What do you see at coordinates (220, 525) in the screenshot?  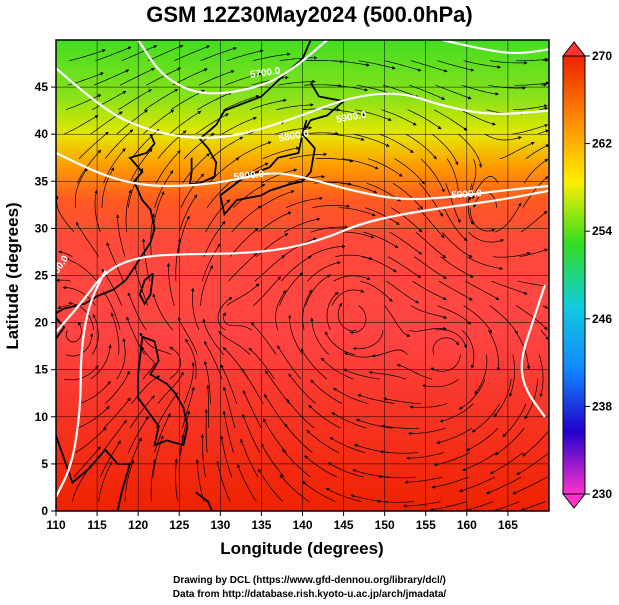 I see `x-tick-label: 130` at bounding box center [220, 525].